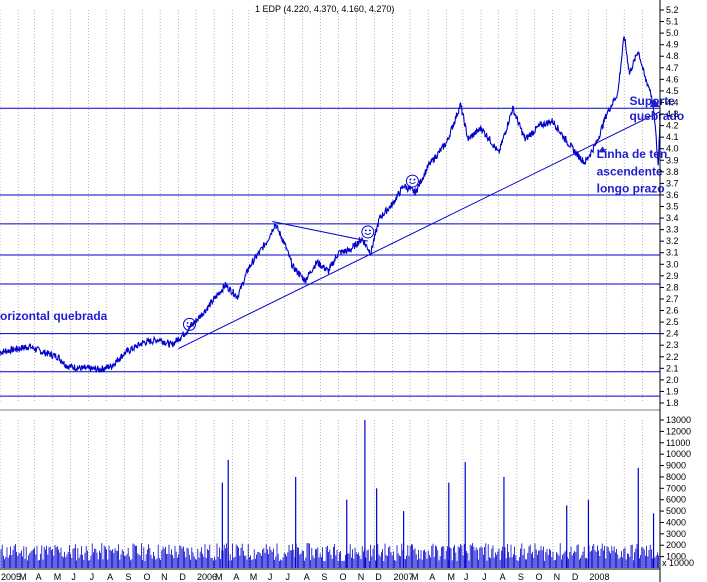 The height and width of the screenshot is (582, 707). Describe the element at coordinates (632, 154) in the screenshot. I see `annotation-text: Linha de ten` at that location.